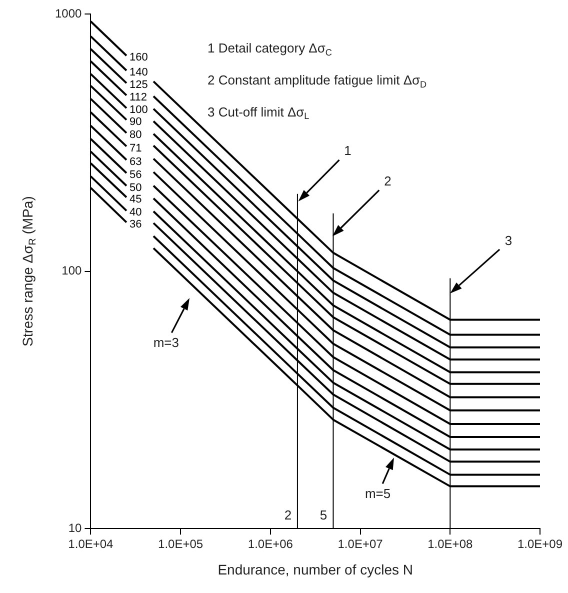  Describe the element at coordinates (450, 544) in the screenshot. I see `x-tick-label: 1.0E+08` at that location.